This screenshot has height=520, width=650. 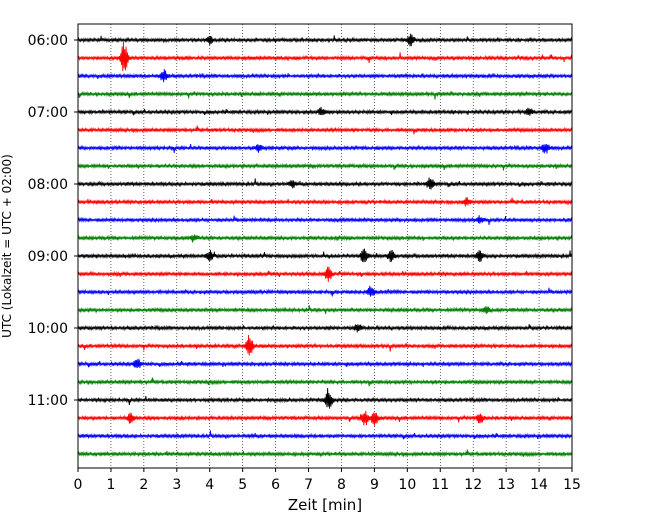 What do you see at coordinates (374, 485) in the screenshot?
I see `x-tick-label-9: 9` at bounding box center [374, 485].